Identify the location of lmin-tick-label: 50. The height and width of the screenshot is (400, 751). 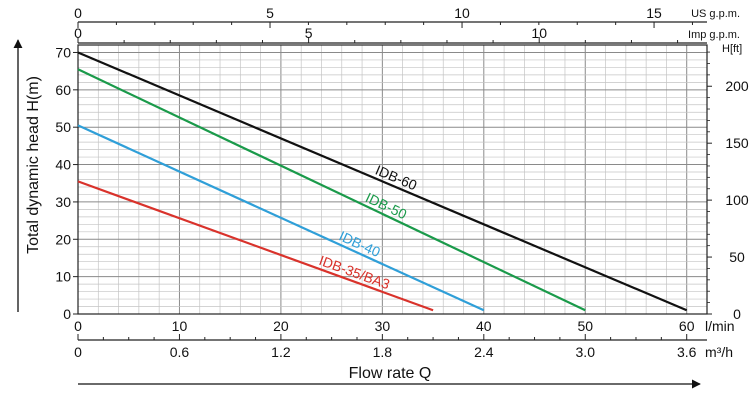
(585, 326).